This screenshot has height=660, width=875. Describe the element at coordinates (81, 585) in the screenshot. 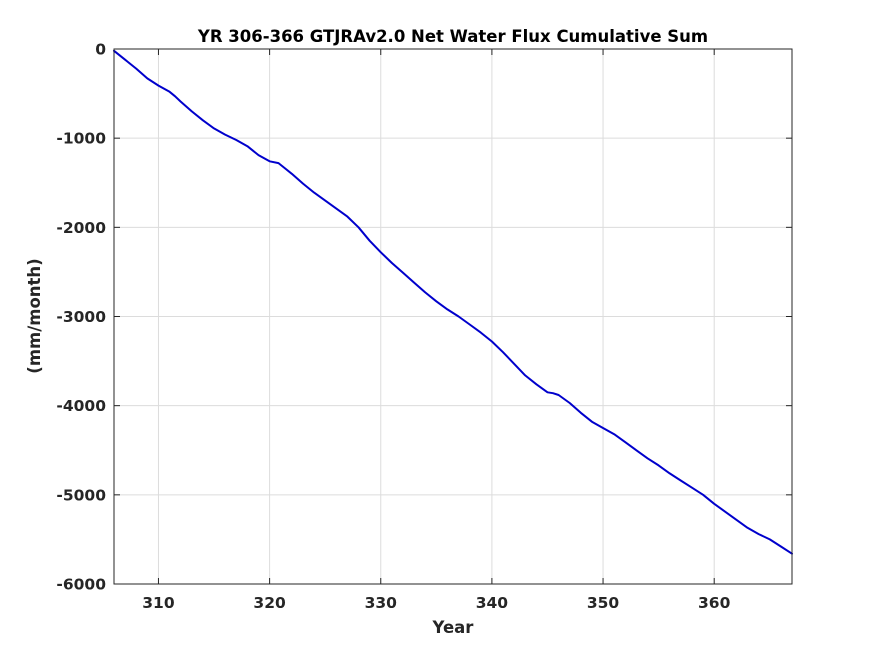

I see `y-tick-label: -6000` at that location.